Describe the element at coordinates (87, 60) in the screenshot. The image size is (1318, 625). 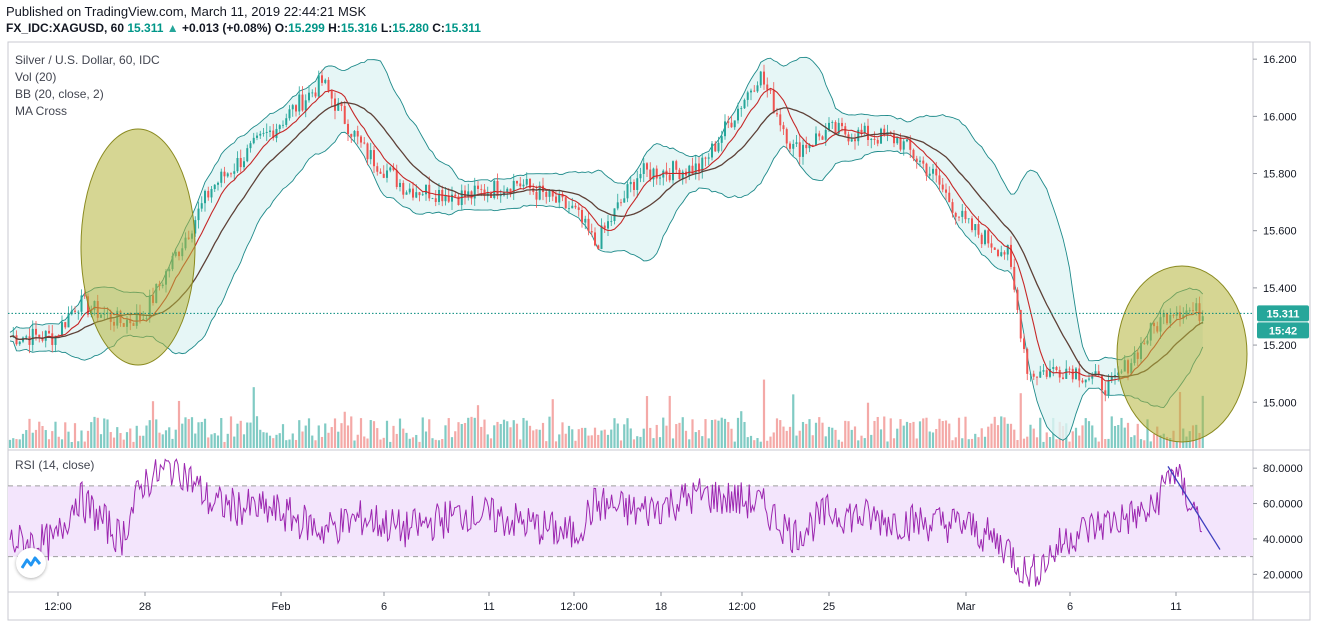
I see `legend-title: Silver / U.S. Dollar, 60, IDC` at that location.